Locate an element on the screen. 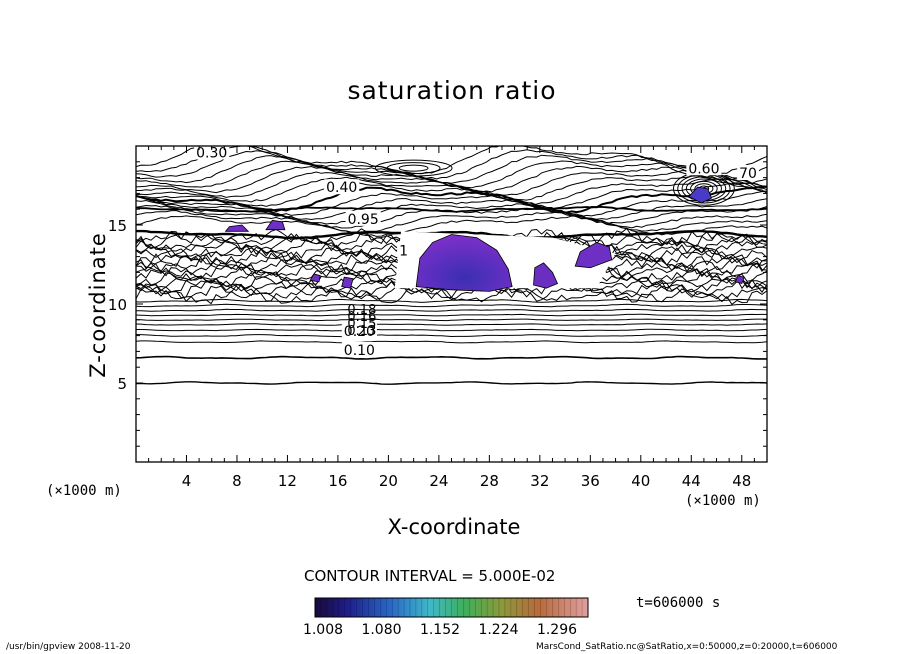 The height and width of the screenshot is (654, 904). colorbar-tick-label: 1.080 is located at coordinates (381, 630).